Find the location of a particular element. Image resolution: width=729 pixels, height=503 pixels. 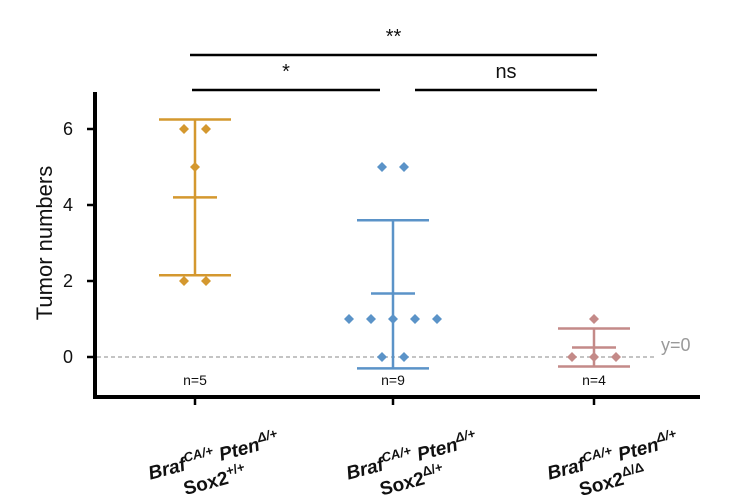

significance-label: ns is located at coordinates (505, 72).